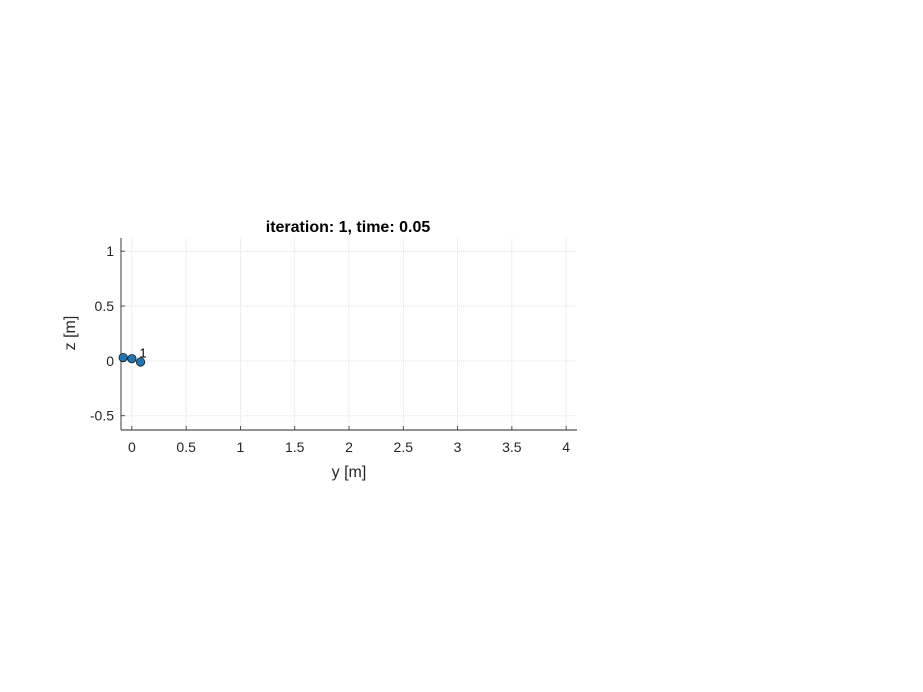 This screenshot has height=692, width=923. I want to click on y-axis-label: z [m], so click(70, 333).